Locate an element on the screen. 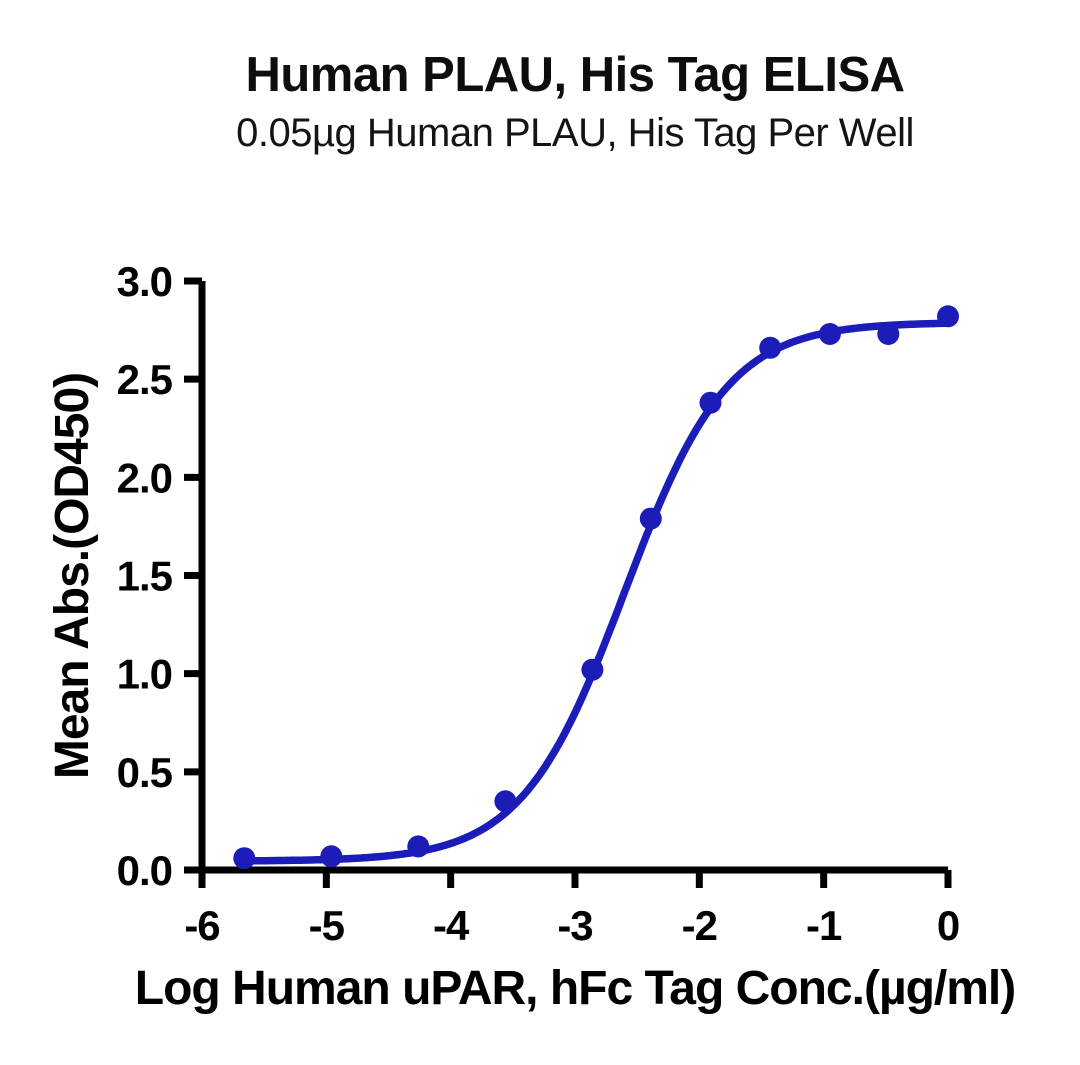 This screenshot has width=1080, height=1065. y-tick-label: 2.5 is located at coordinates (145, 379).